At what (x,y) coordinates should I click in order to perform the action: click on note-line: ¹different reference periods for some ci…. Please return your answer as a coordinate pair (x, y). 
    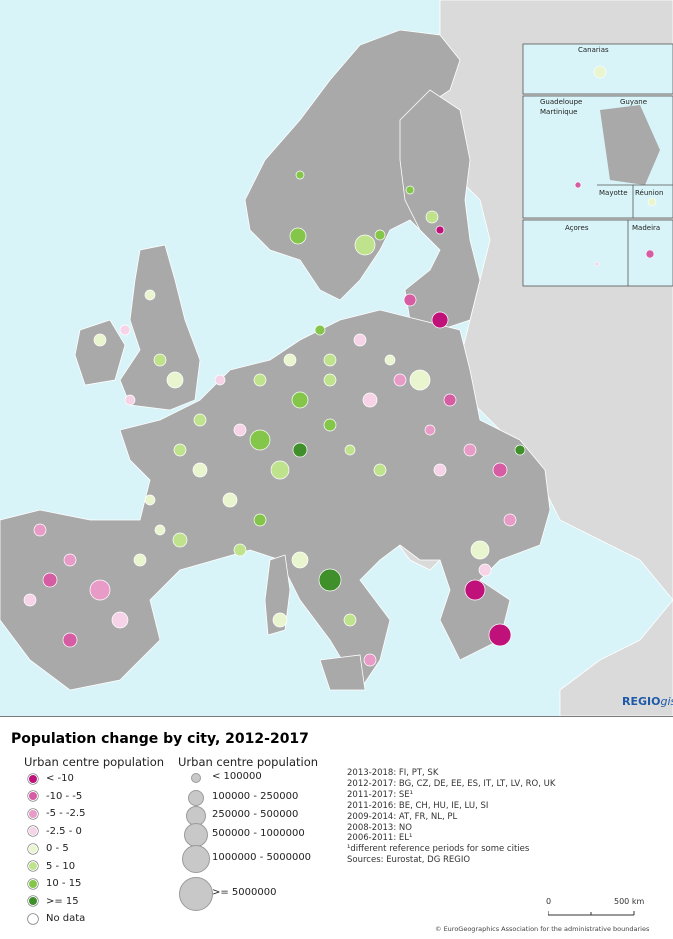
    Looking at the image, I should click on (438, 849).